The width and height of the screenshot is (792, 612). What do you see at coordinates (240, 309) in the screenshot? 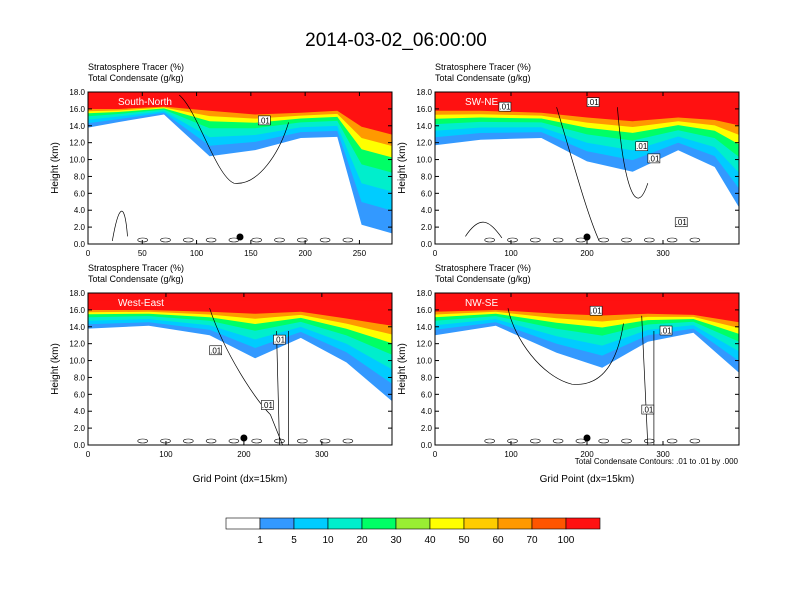
I see `tracer-band` at bounding box center [240, 309].